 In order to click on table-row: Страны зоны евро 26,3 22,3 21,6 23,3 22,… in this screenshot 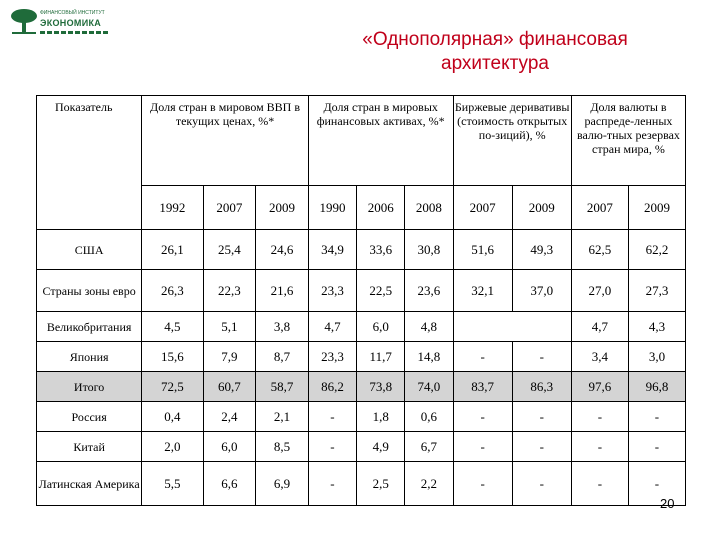, I will do `click(361, 290)`.